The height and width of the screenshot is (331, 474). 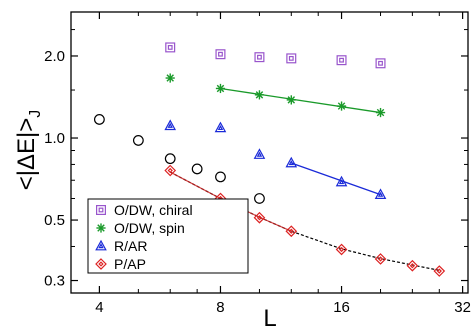 What do you see at coordinates (153, 210) in the screenshot?
I see `legend-label: O/DW, chiral` at bounding box center [153, 210].